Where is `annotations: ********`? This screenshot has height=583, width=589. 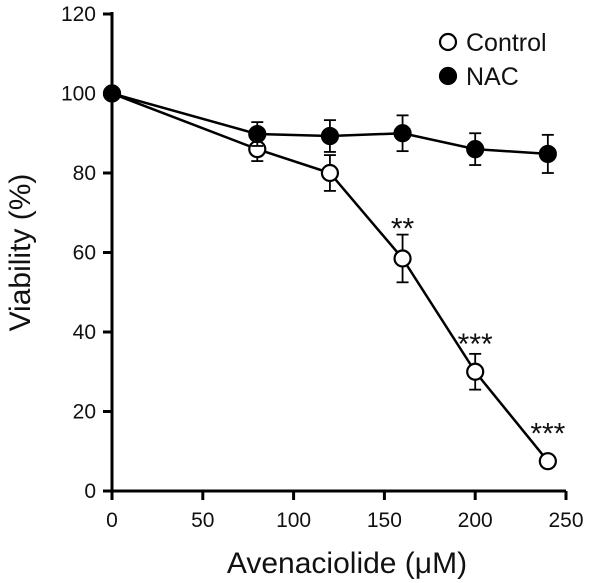 annotations: ******** is located at coordinates (478, 332).